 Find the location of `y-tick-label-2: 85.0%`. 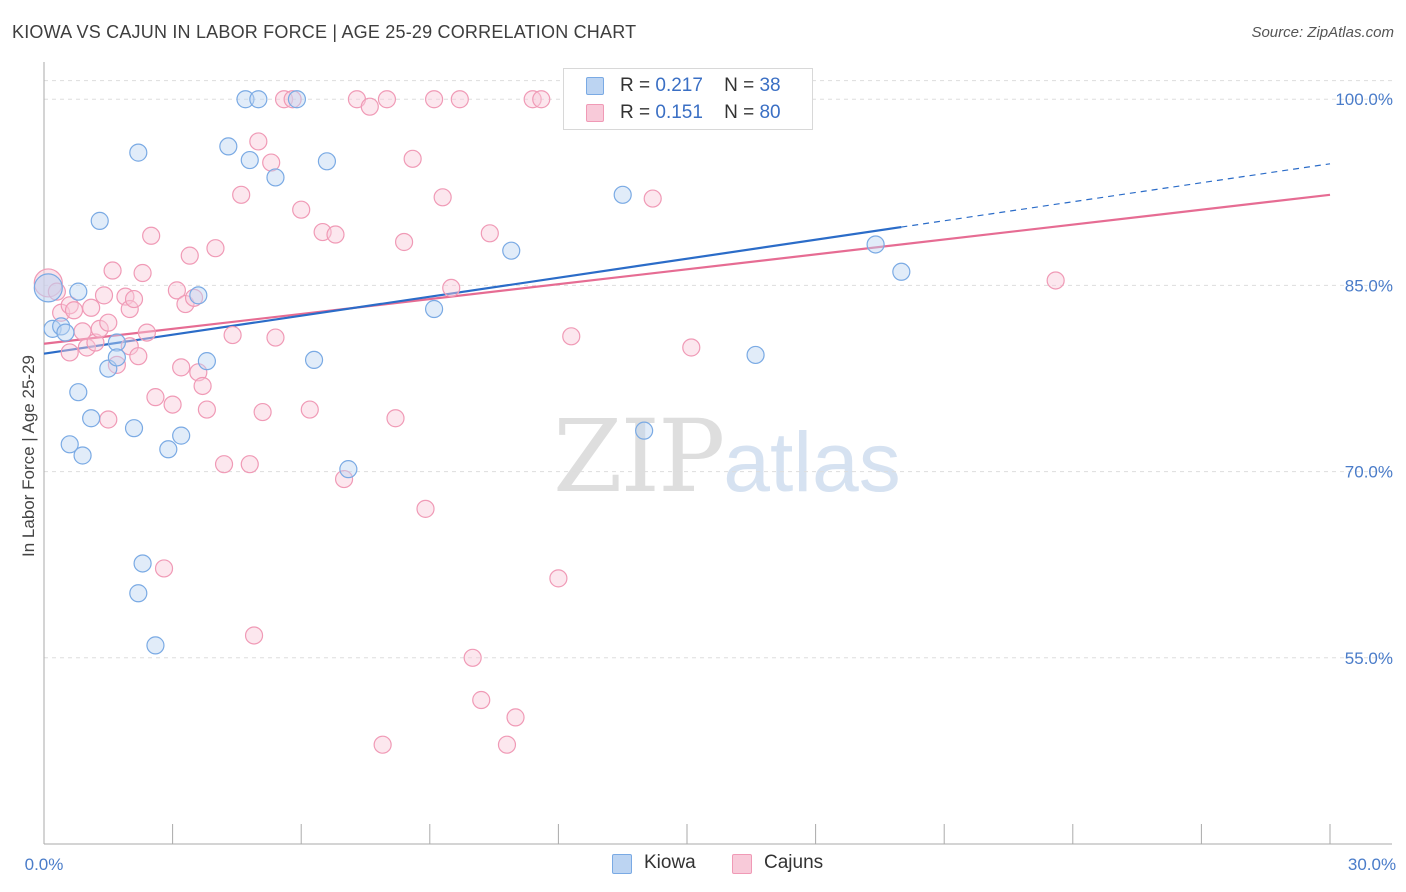

y-tick-label-2: 85.0% is located at coordinates (1369, 285).